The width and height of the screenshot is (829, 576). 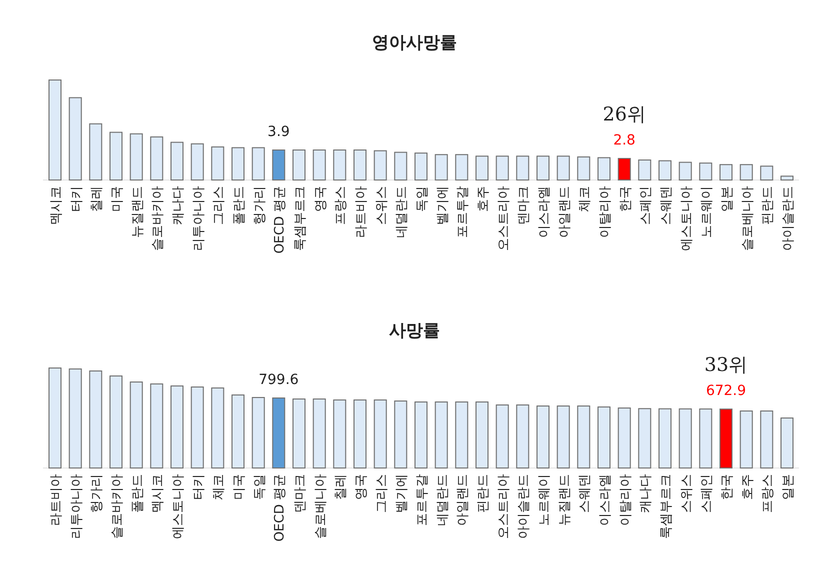 What do you see at coordinates (341, 205) in the screenshot?
I see `x-tick-label: 프랑스` at bounding box center [341, 205].